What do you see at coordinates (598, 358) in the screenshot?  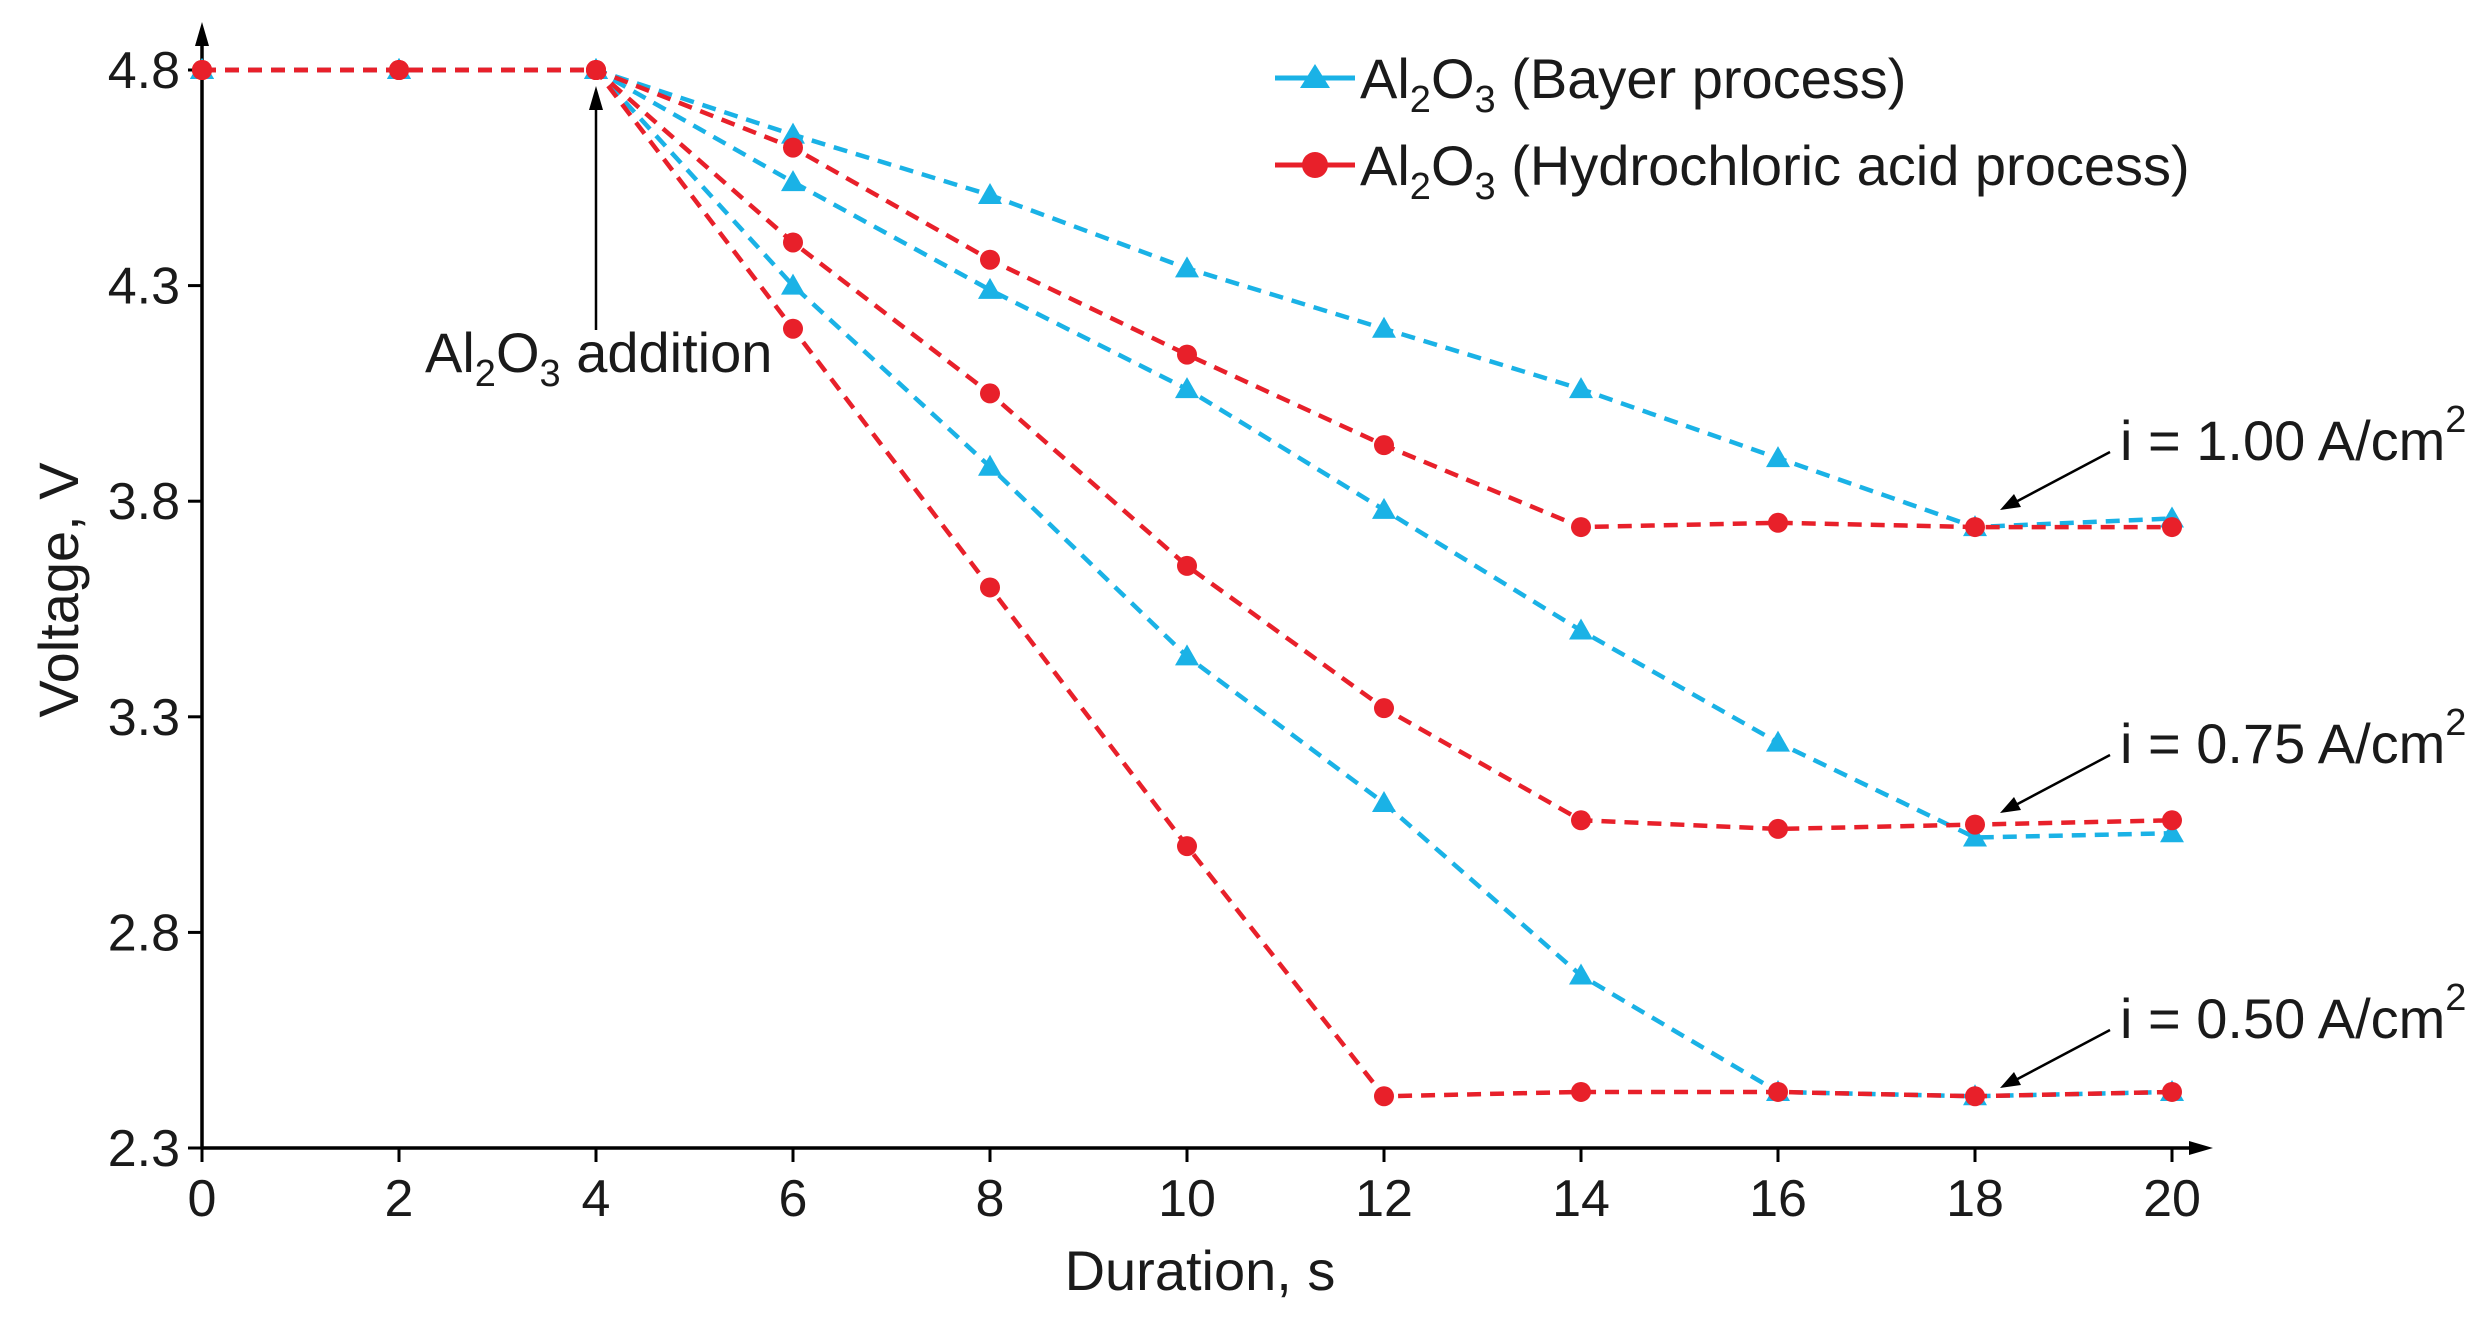 I see `addition-label: Al2O3 addition` at bounding box center [598, 358].